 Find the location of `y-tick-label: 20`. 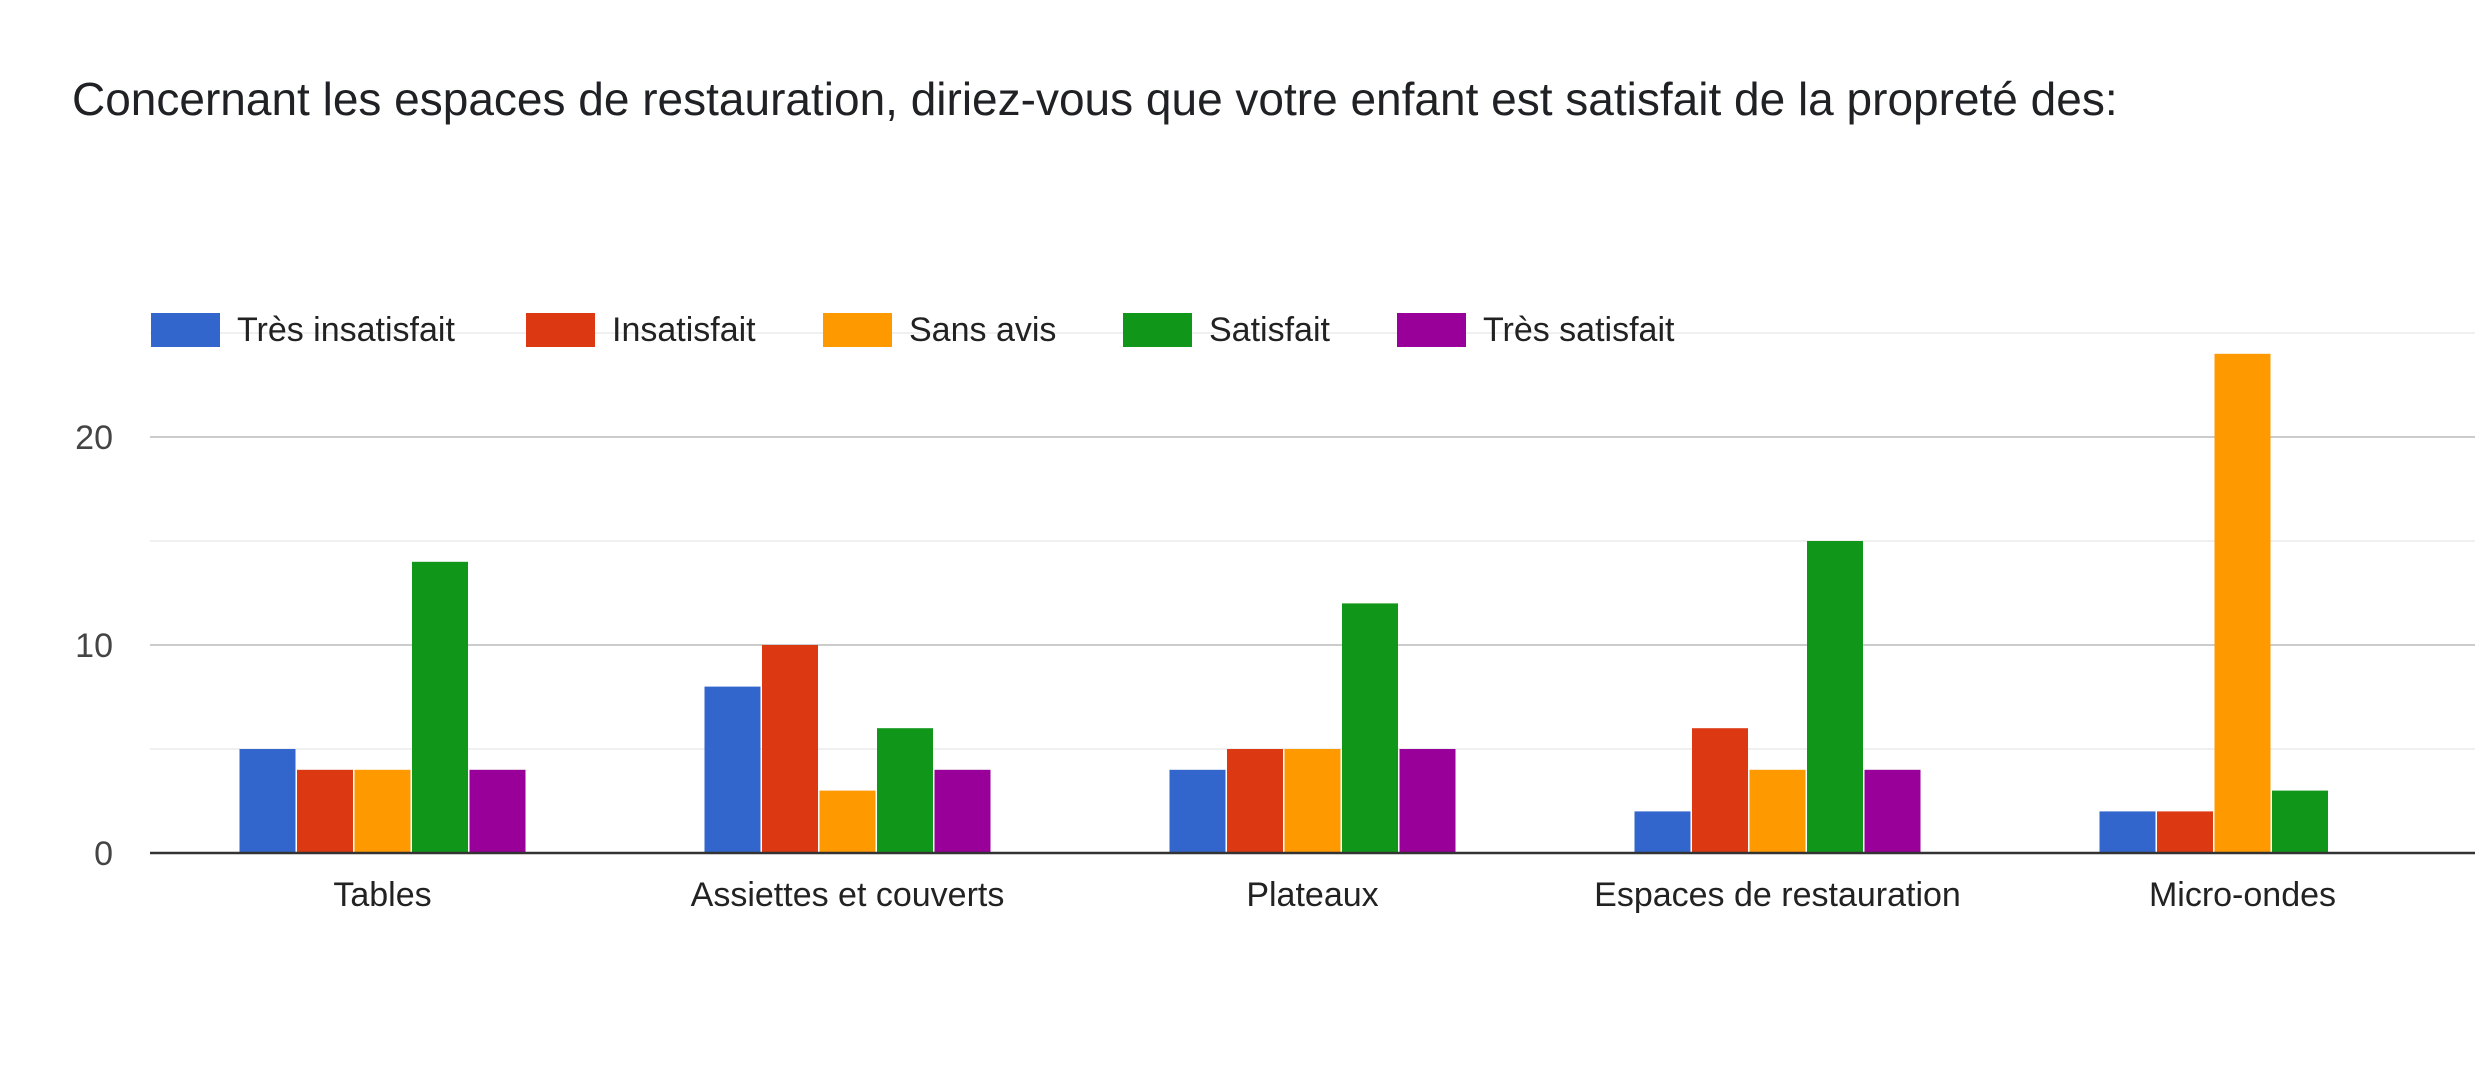

y-tick-label: 20 is located at coordinates (94, 438).